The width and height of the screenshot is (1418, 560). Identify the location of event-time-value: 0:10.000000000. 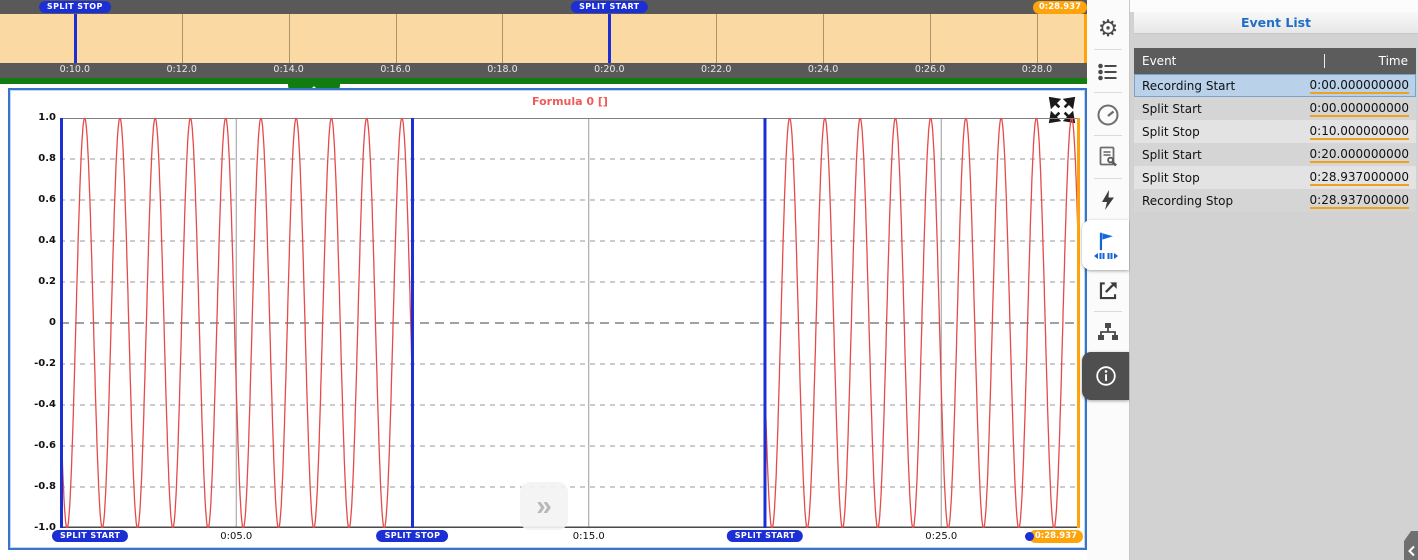
(1359, 131).